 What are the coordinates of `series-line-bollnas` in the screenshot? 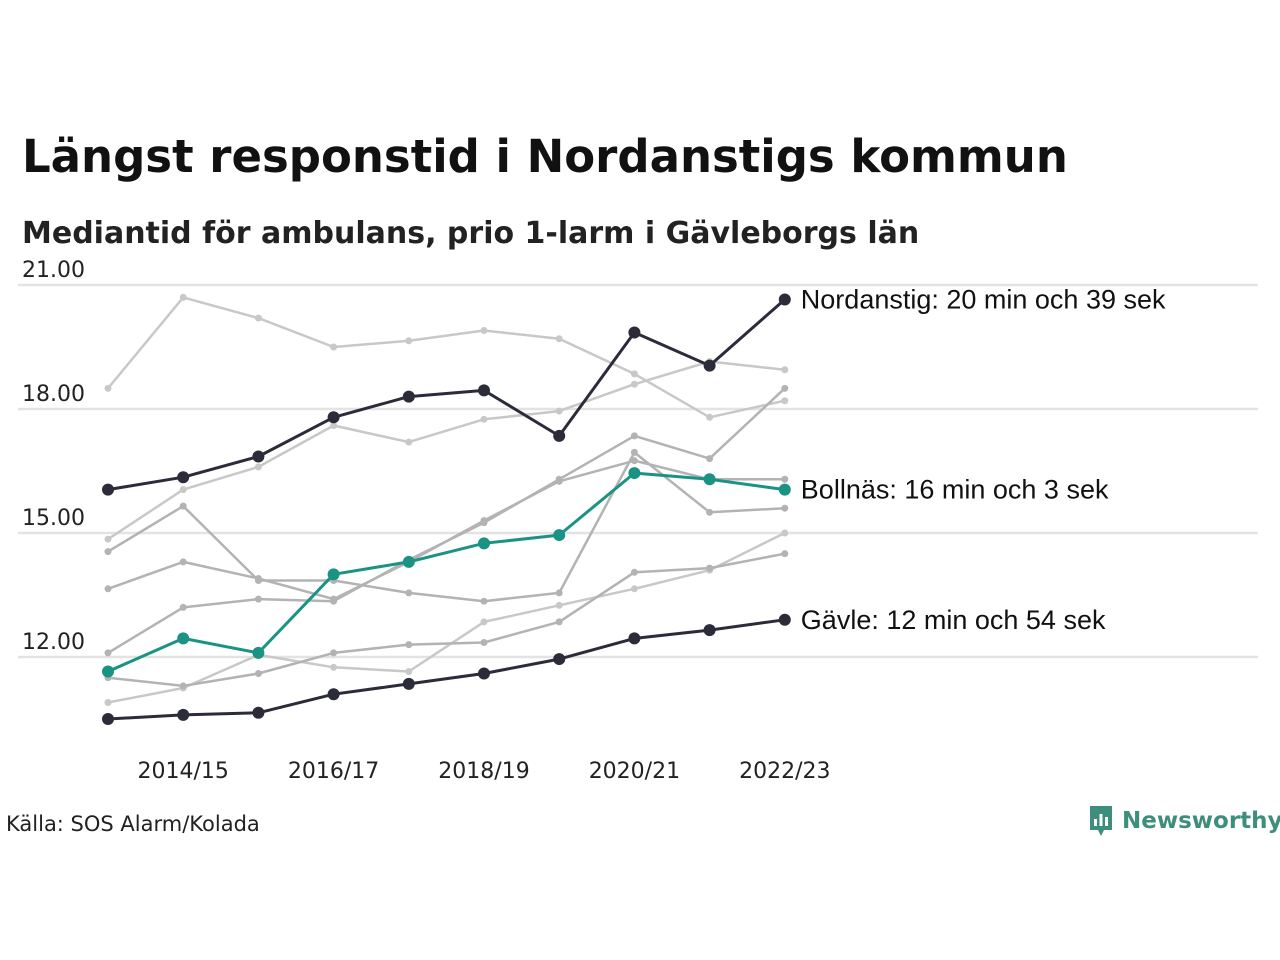 It's located at (446, 572).